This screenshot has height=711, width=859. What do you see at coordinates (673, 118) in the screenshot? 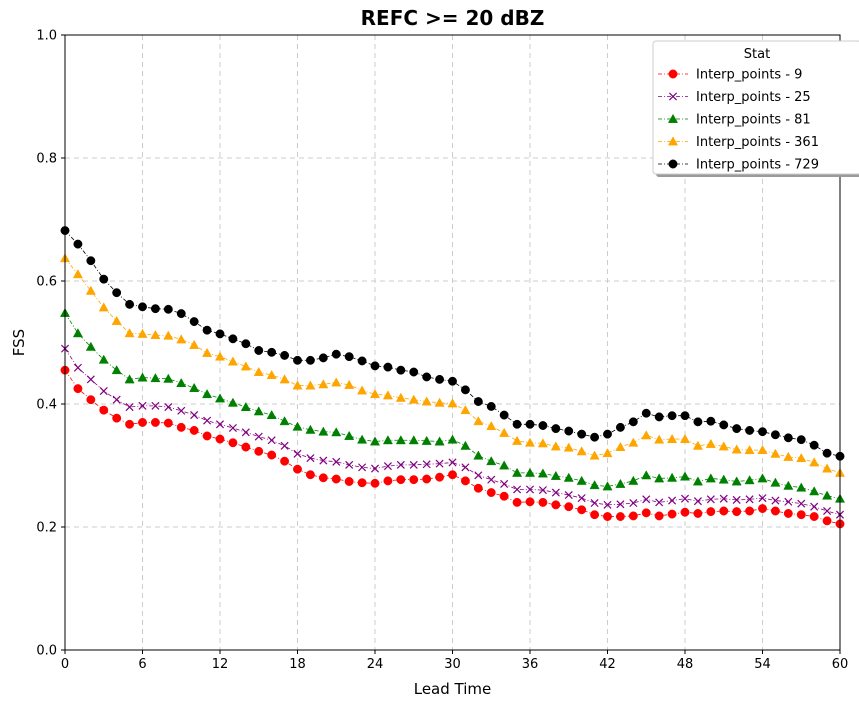
I see `legend-marker` at bounding box center [673, 118].